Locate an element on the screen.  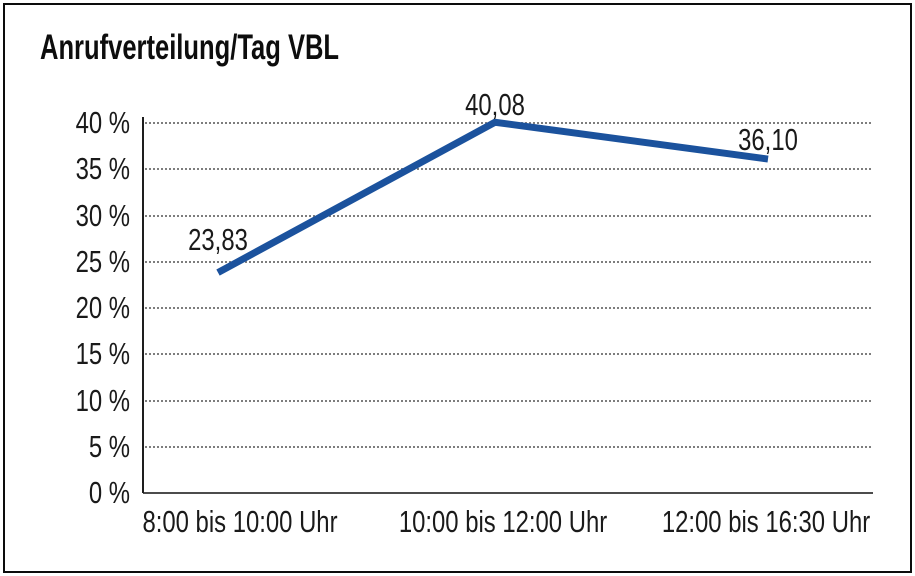
x-tick-label: 8:00 bis 10:00 Uhr is located at coordinates (240, 521).